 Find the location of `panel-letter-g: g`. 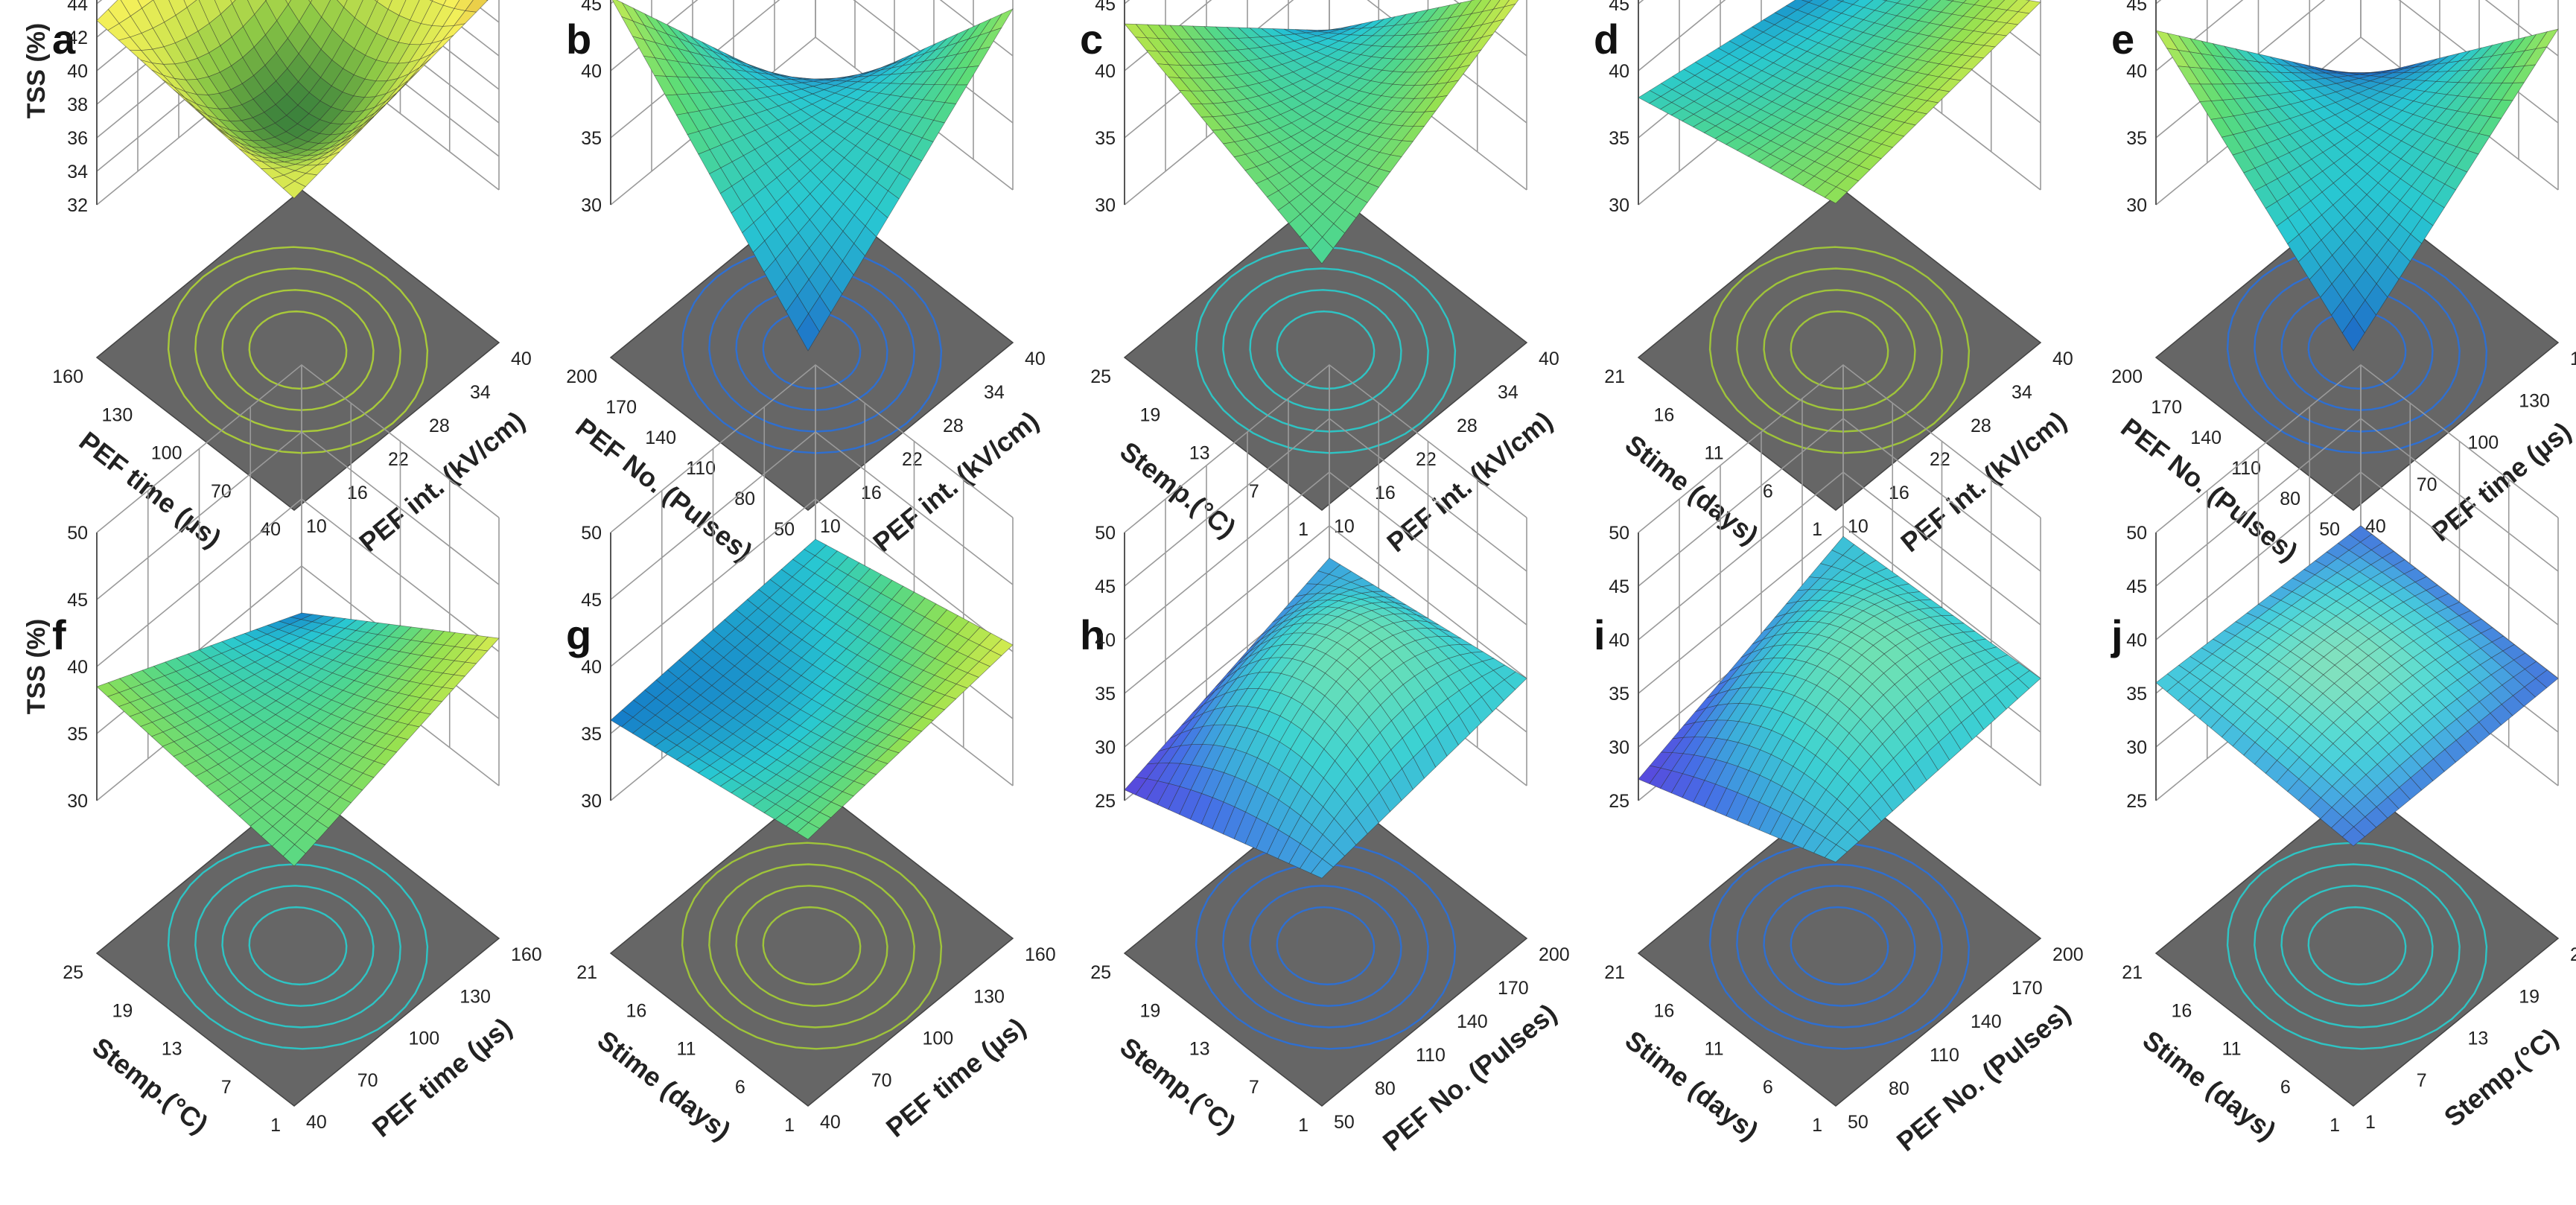

panel-letter-g: g is located at coordinates (578, 634).